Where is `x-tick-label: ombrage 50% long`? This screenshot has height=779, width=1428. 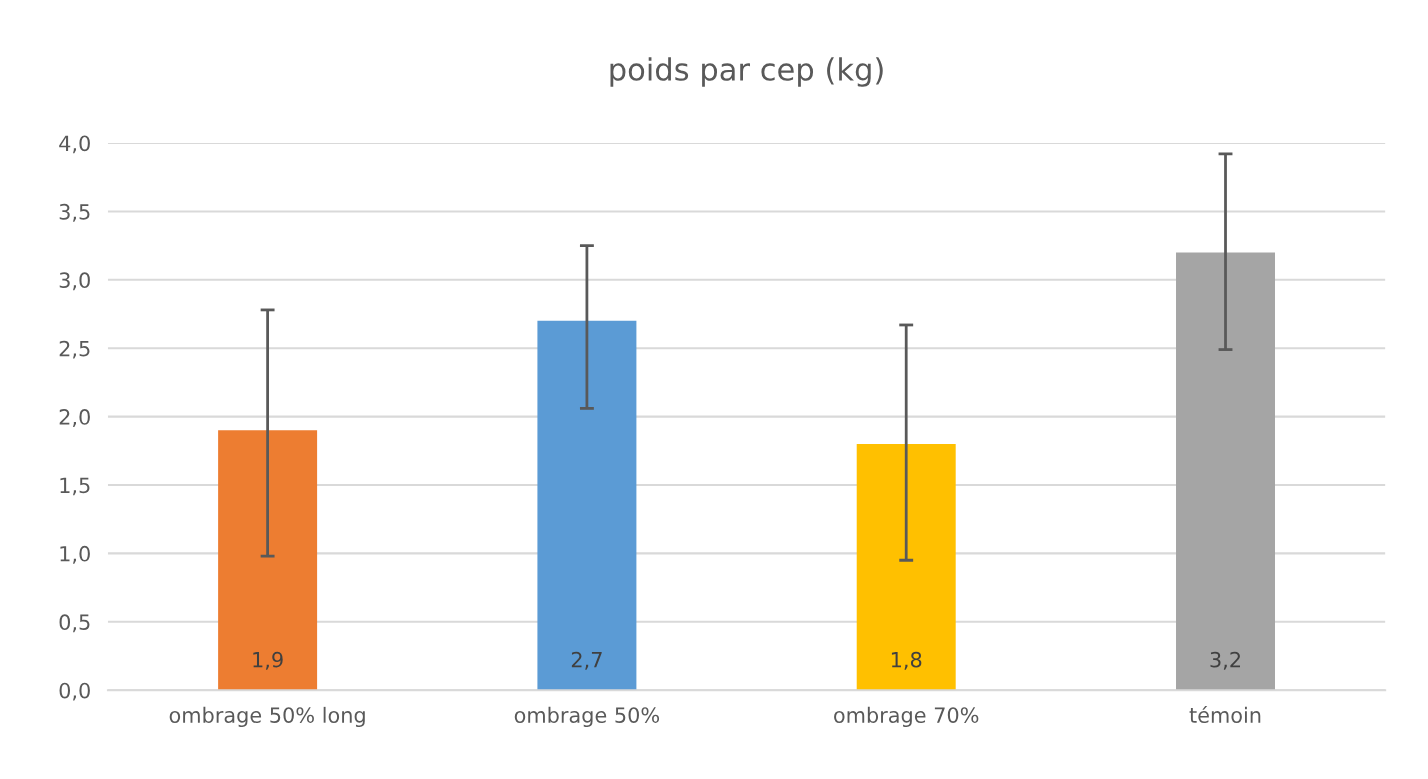
x-tick-label: ombrage 50% long is located at coordinates (267, 717).